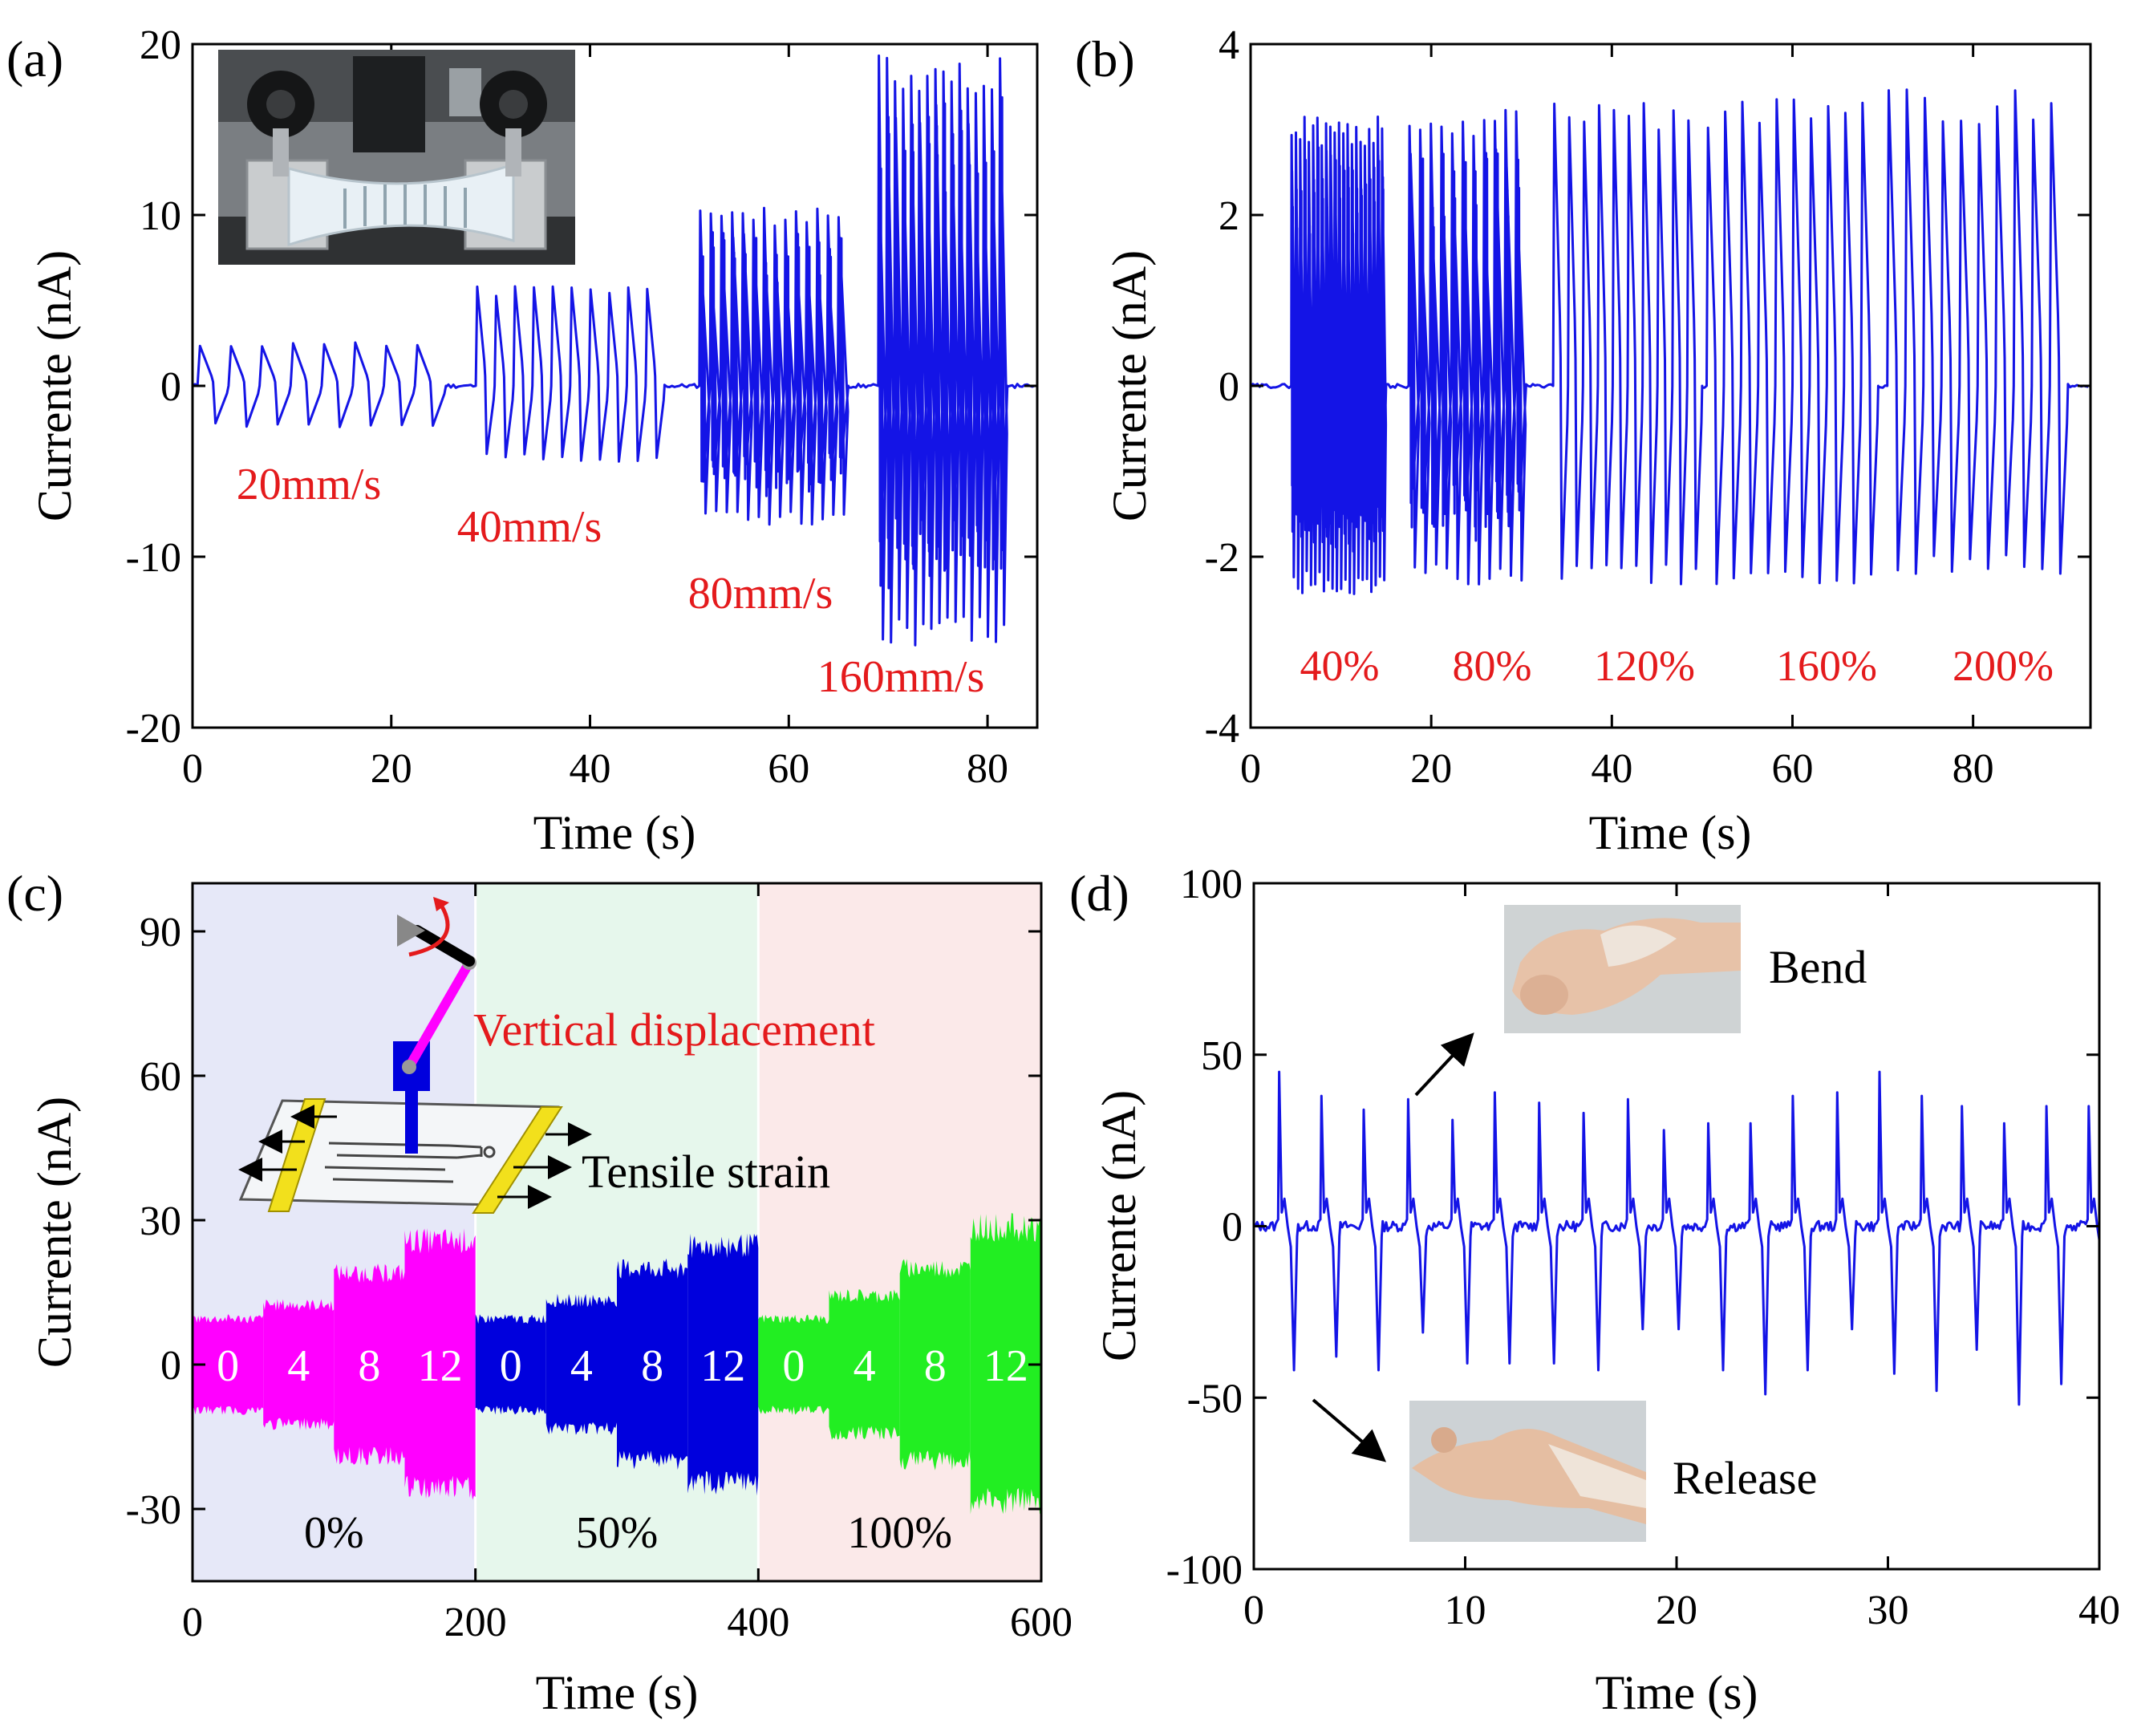  What do you see at coordinates (1622, 969) in the screenshot?
I see `bend-wrist-photo` at bounding box center [1622, 969].